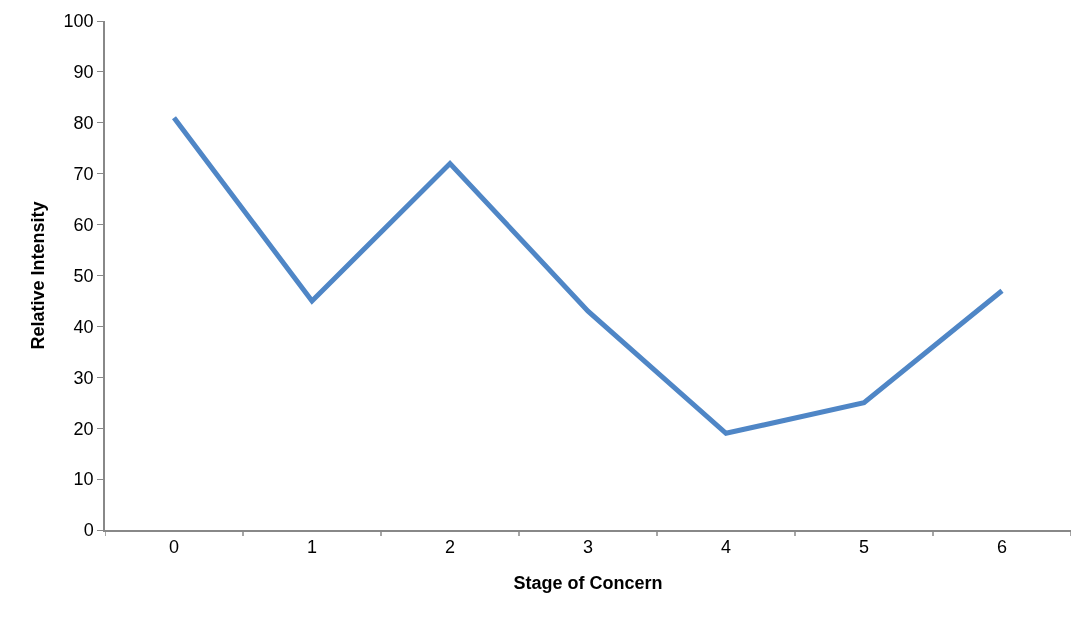 This screenshot has height=620, width=1071. Describe the element at coordinates (864, 547) in the screenshot. I see `x-tick-label: 5` at that location.